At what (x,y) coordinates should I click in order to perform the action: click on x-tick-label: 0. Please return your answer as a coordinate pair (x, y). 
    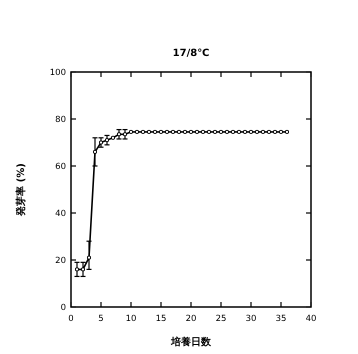
    Looking at the image, I should click on (71, 319).